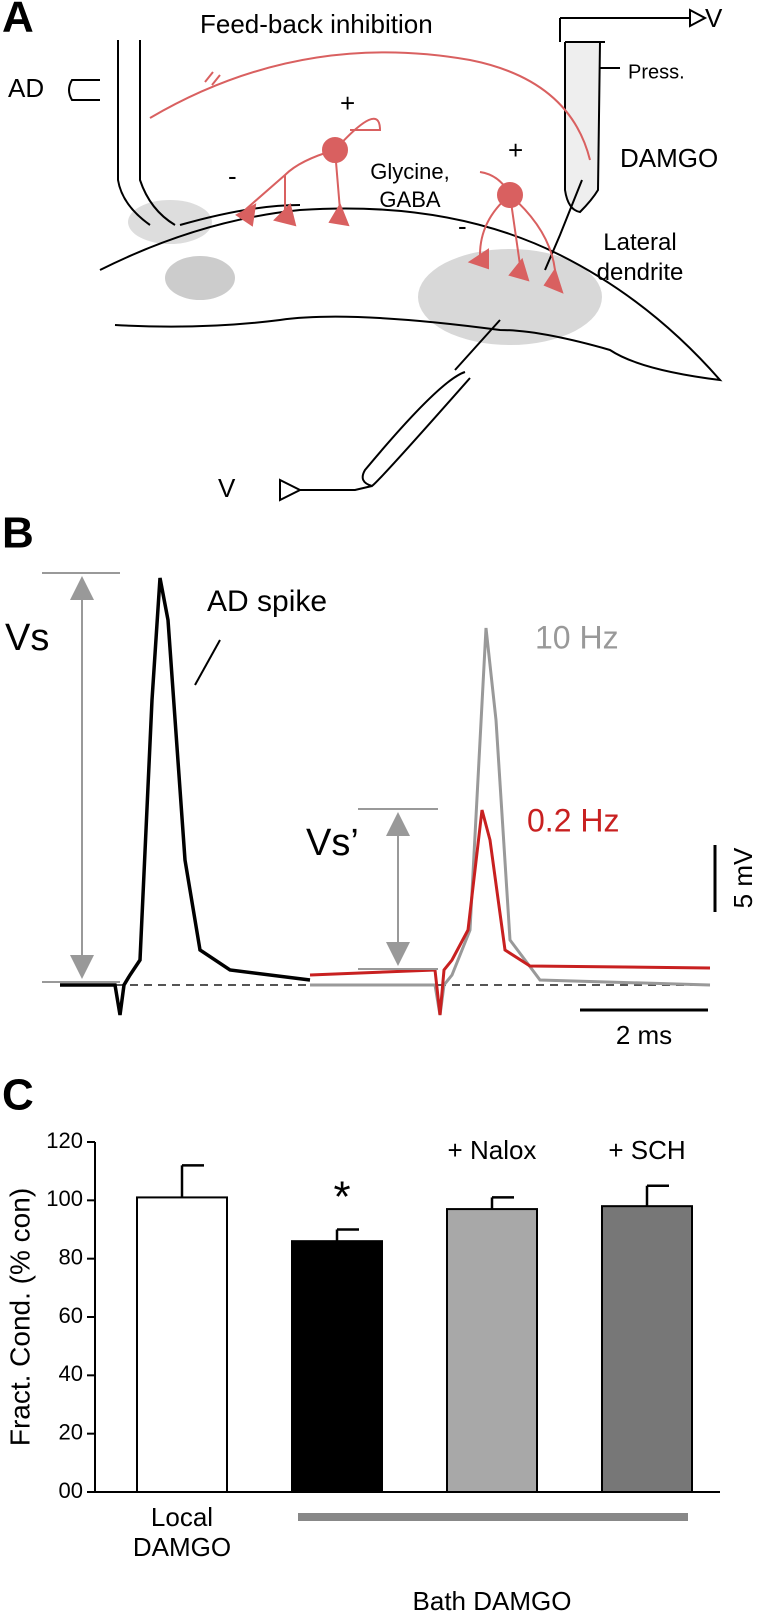  What do you see at coordinates (18, 1095) in the screenshot?
I see `panel-letter: C` at bounding box center [18, 1095].